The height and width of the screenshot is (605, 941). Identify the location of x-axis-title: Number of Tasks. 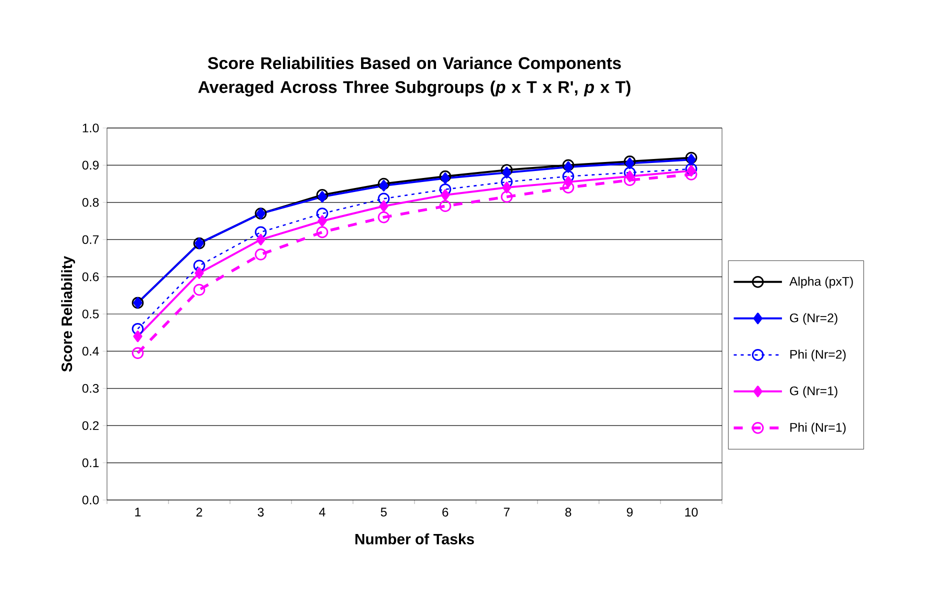
(414, 538).